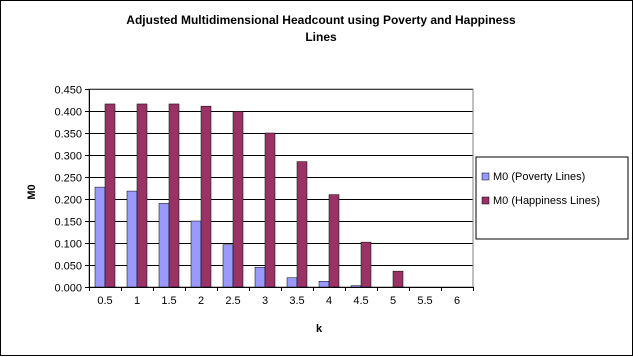  Describe the element at coordinates (68, 113) in the screenshot. I see `y-tick-label: 0.400` at that location.